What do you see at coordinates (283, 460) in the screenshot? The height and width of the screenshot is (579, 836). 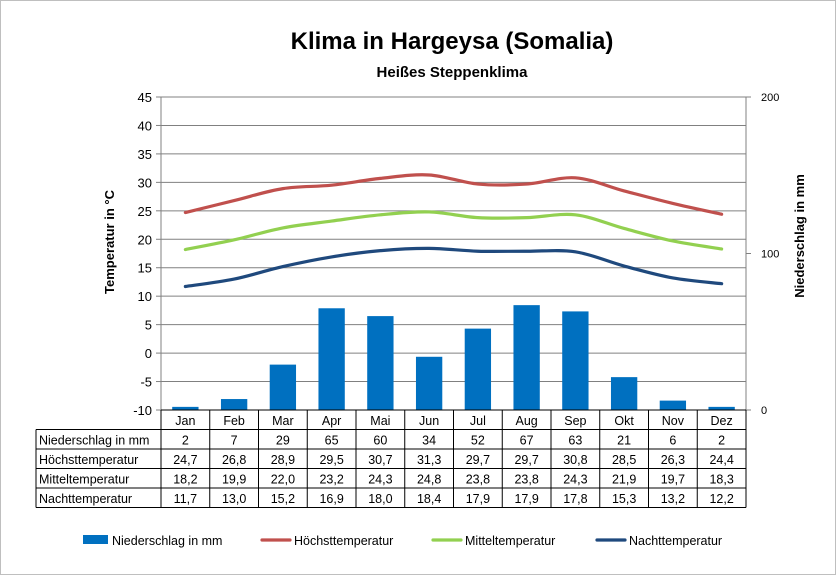 I see `table-cell: 28,9` at bounding box center [283, 460].